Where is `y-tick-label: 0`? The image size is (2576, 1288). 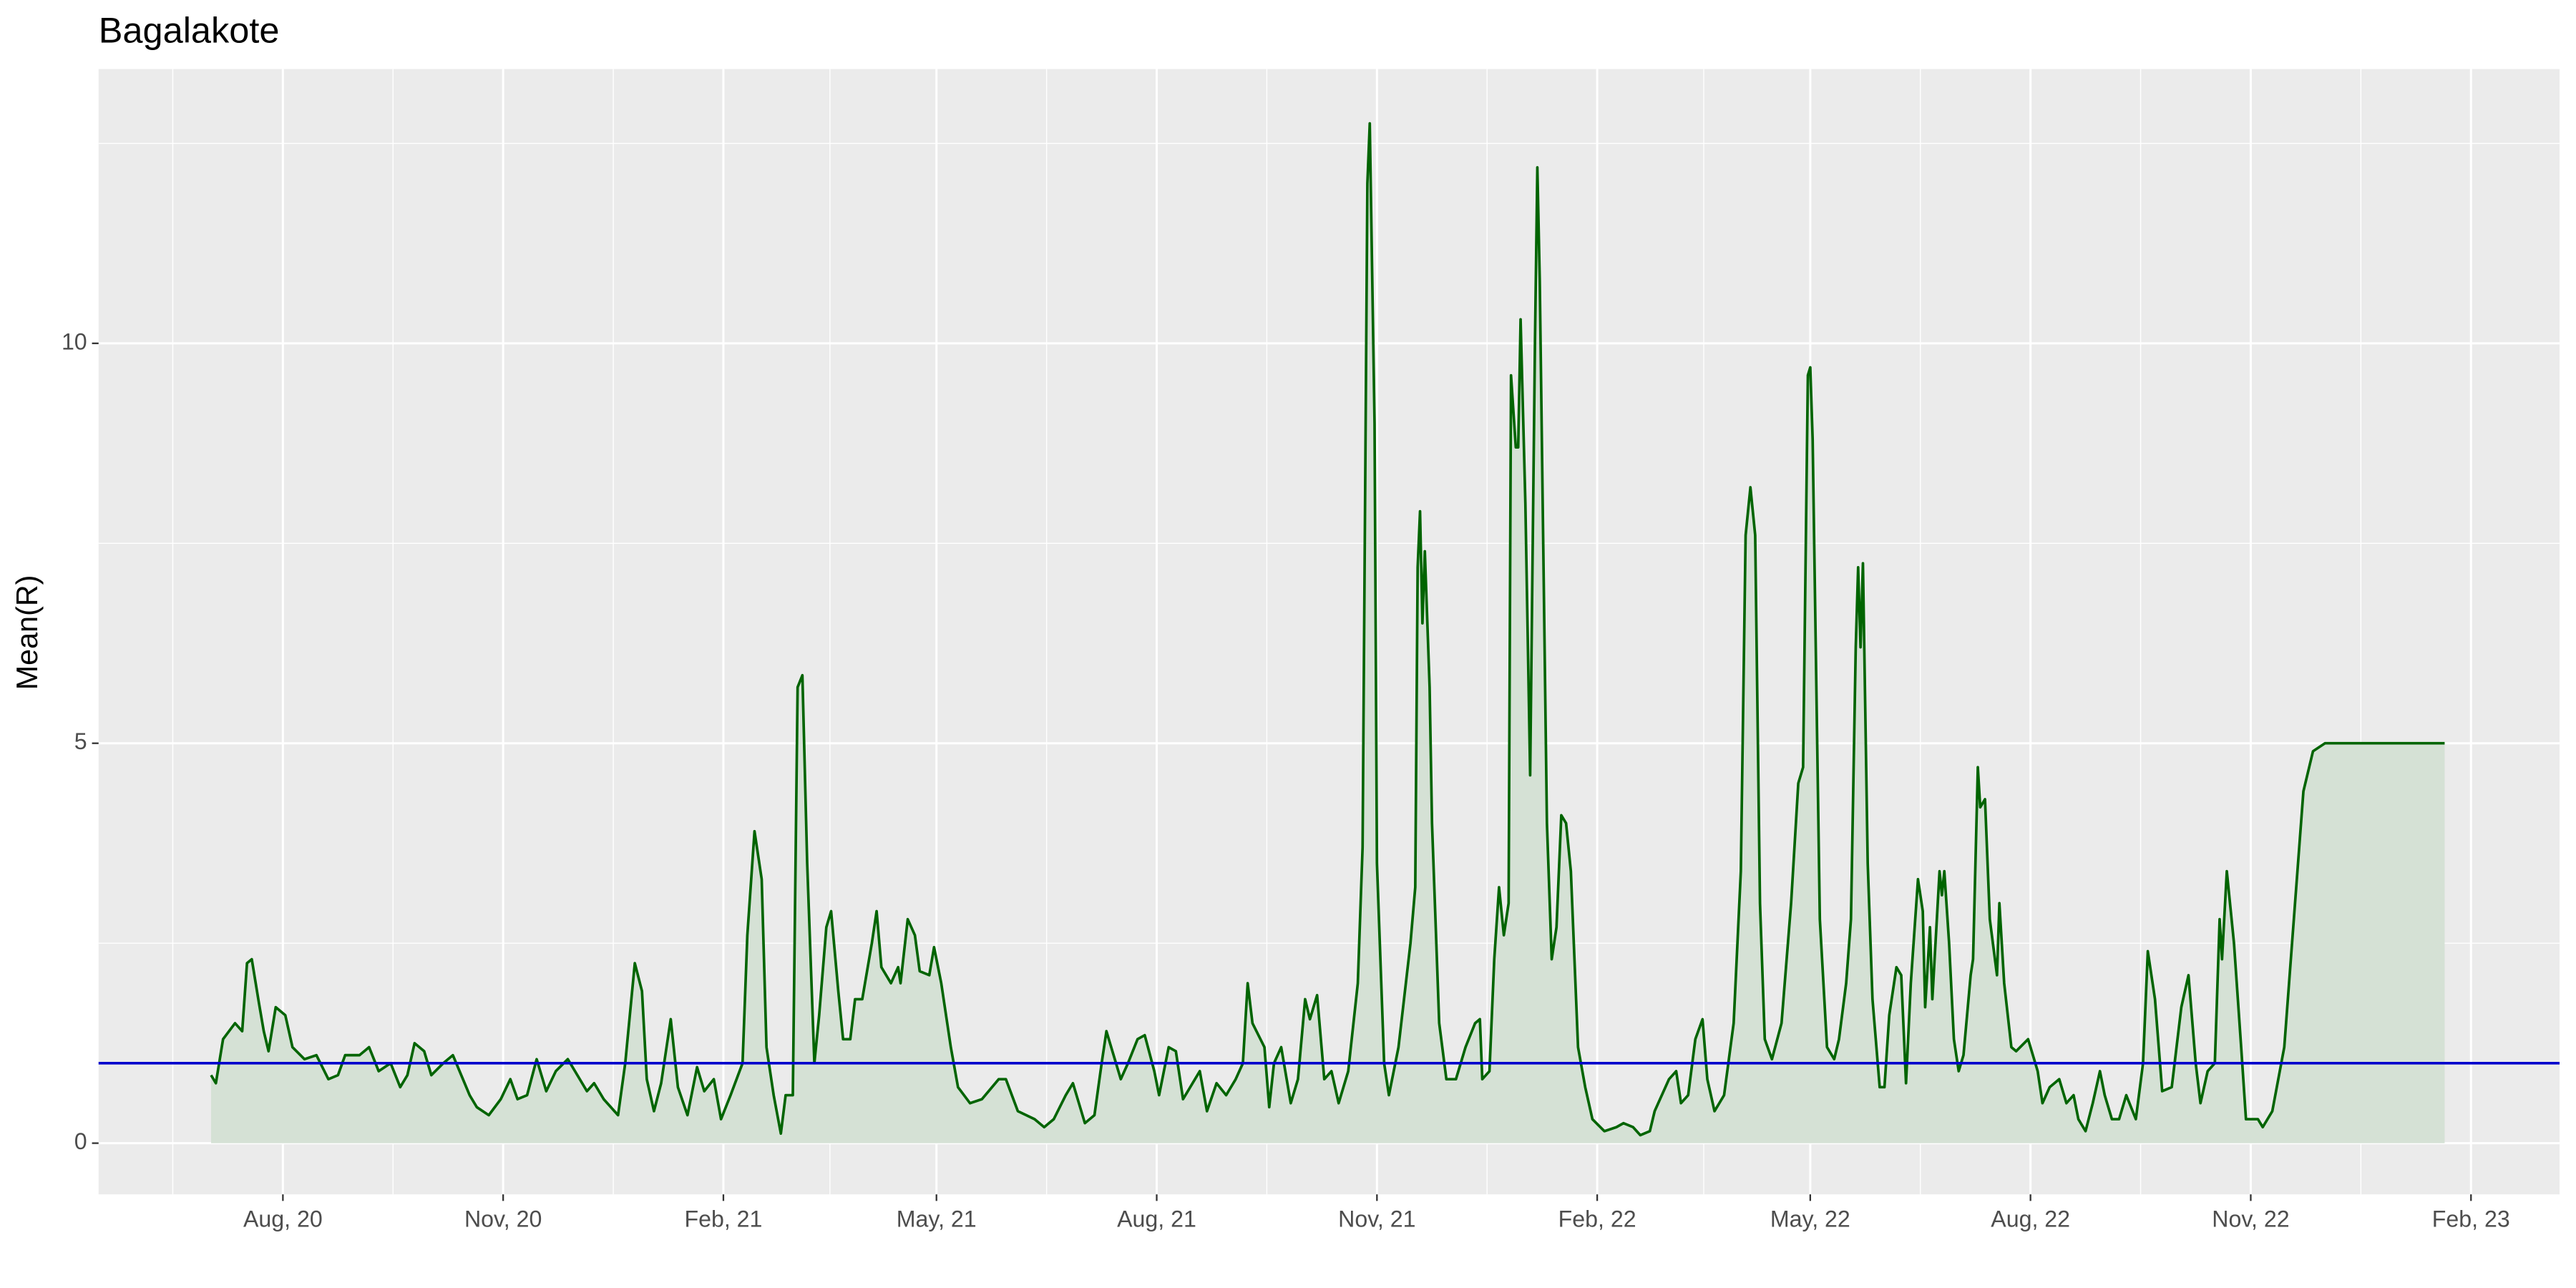
y-tick-label: 0 is located at coordinates (80, 1141).